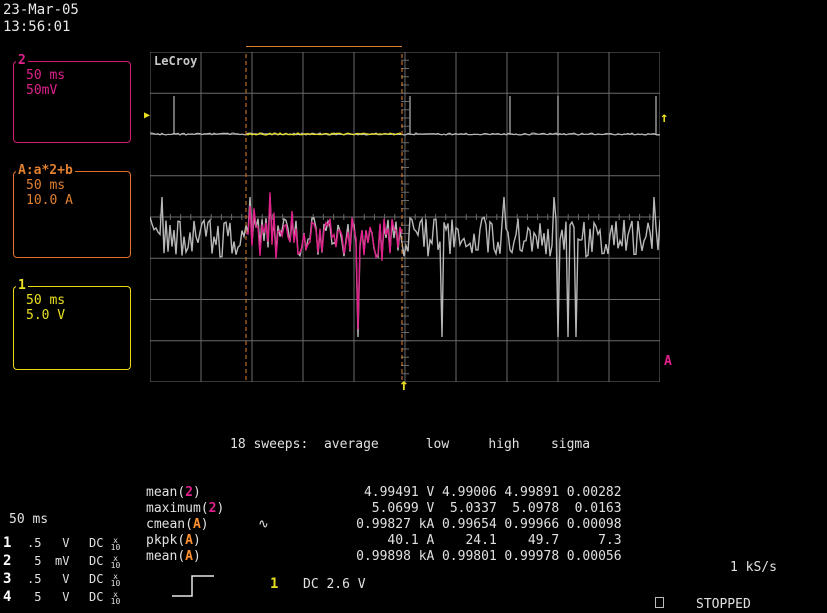 The height and width of the screenshot is (613, 827). What do you see at coordinates (324, 261) in the screenshot?
I see `trace-math-a-overlay` at bounding box center [324, 261].